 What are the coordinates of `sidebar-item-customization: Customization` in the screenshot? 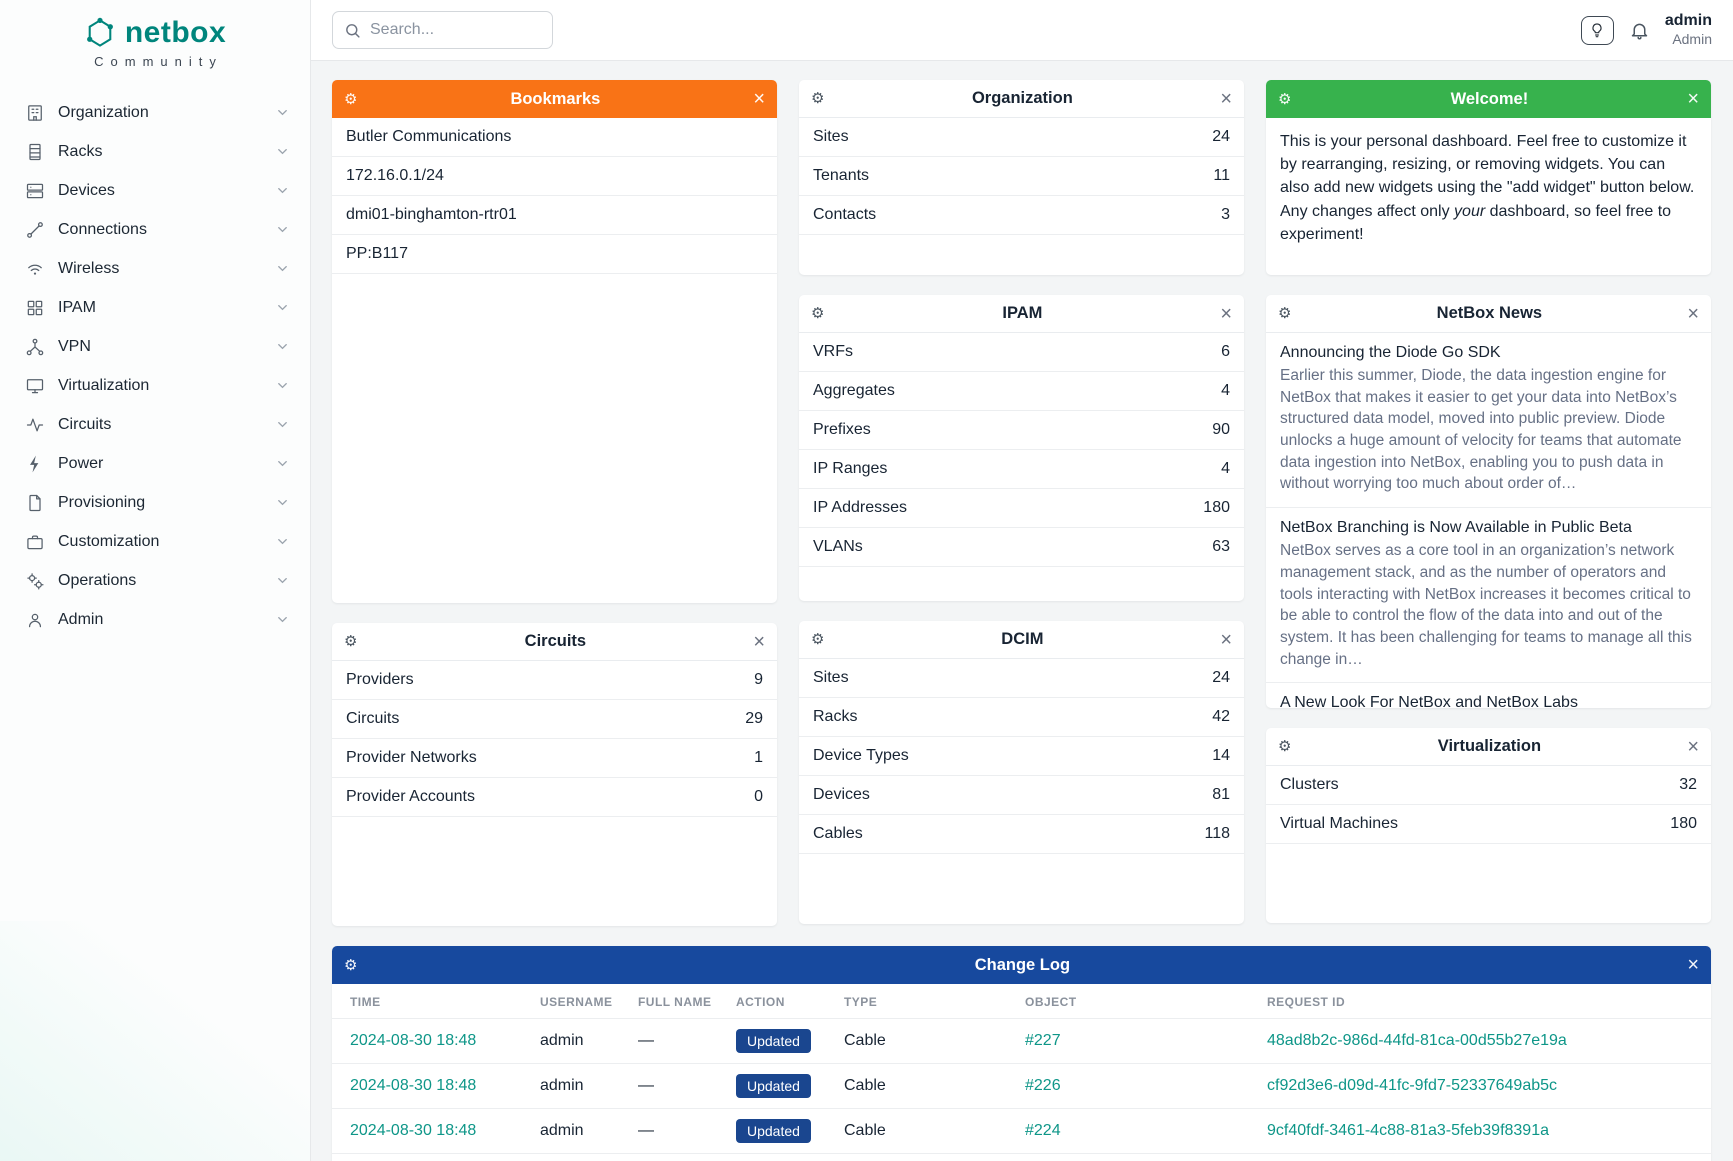 It's located at (155, 541).